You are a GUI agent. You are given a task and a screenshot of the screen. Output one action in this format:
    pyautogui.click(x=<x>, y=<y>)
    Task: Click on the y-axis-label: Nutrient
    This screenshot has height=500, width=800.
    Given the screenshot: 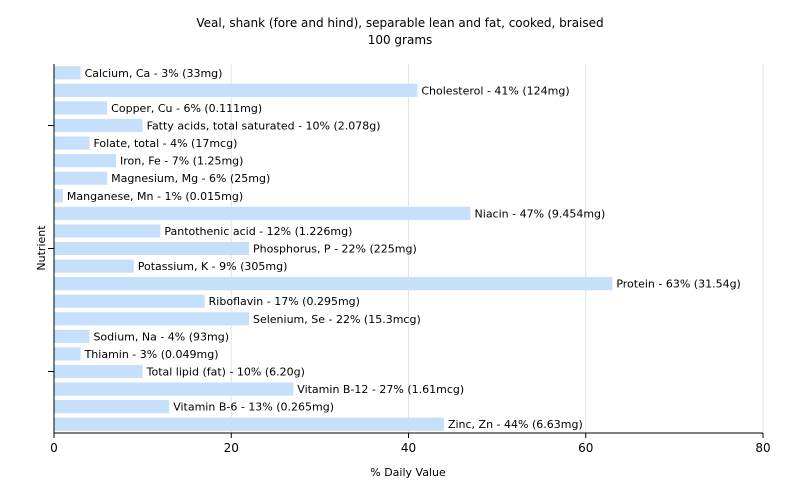 What is the action you would take?
    pyautogui.click(x=41, y=248)
    